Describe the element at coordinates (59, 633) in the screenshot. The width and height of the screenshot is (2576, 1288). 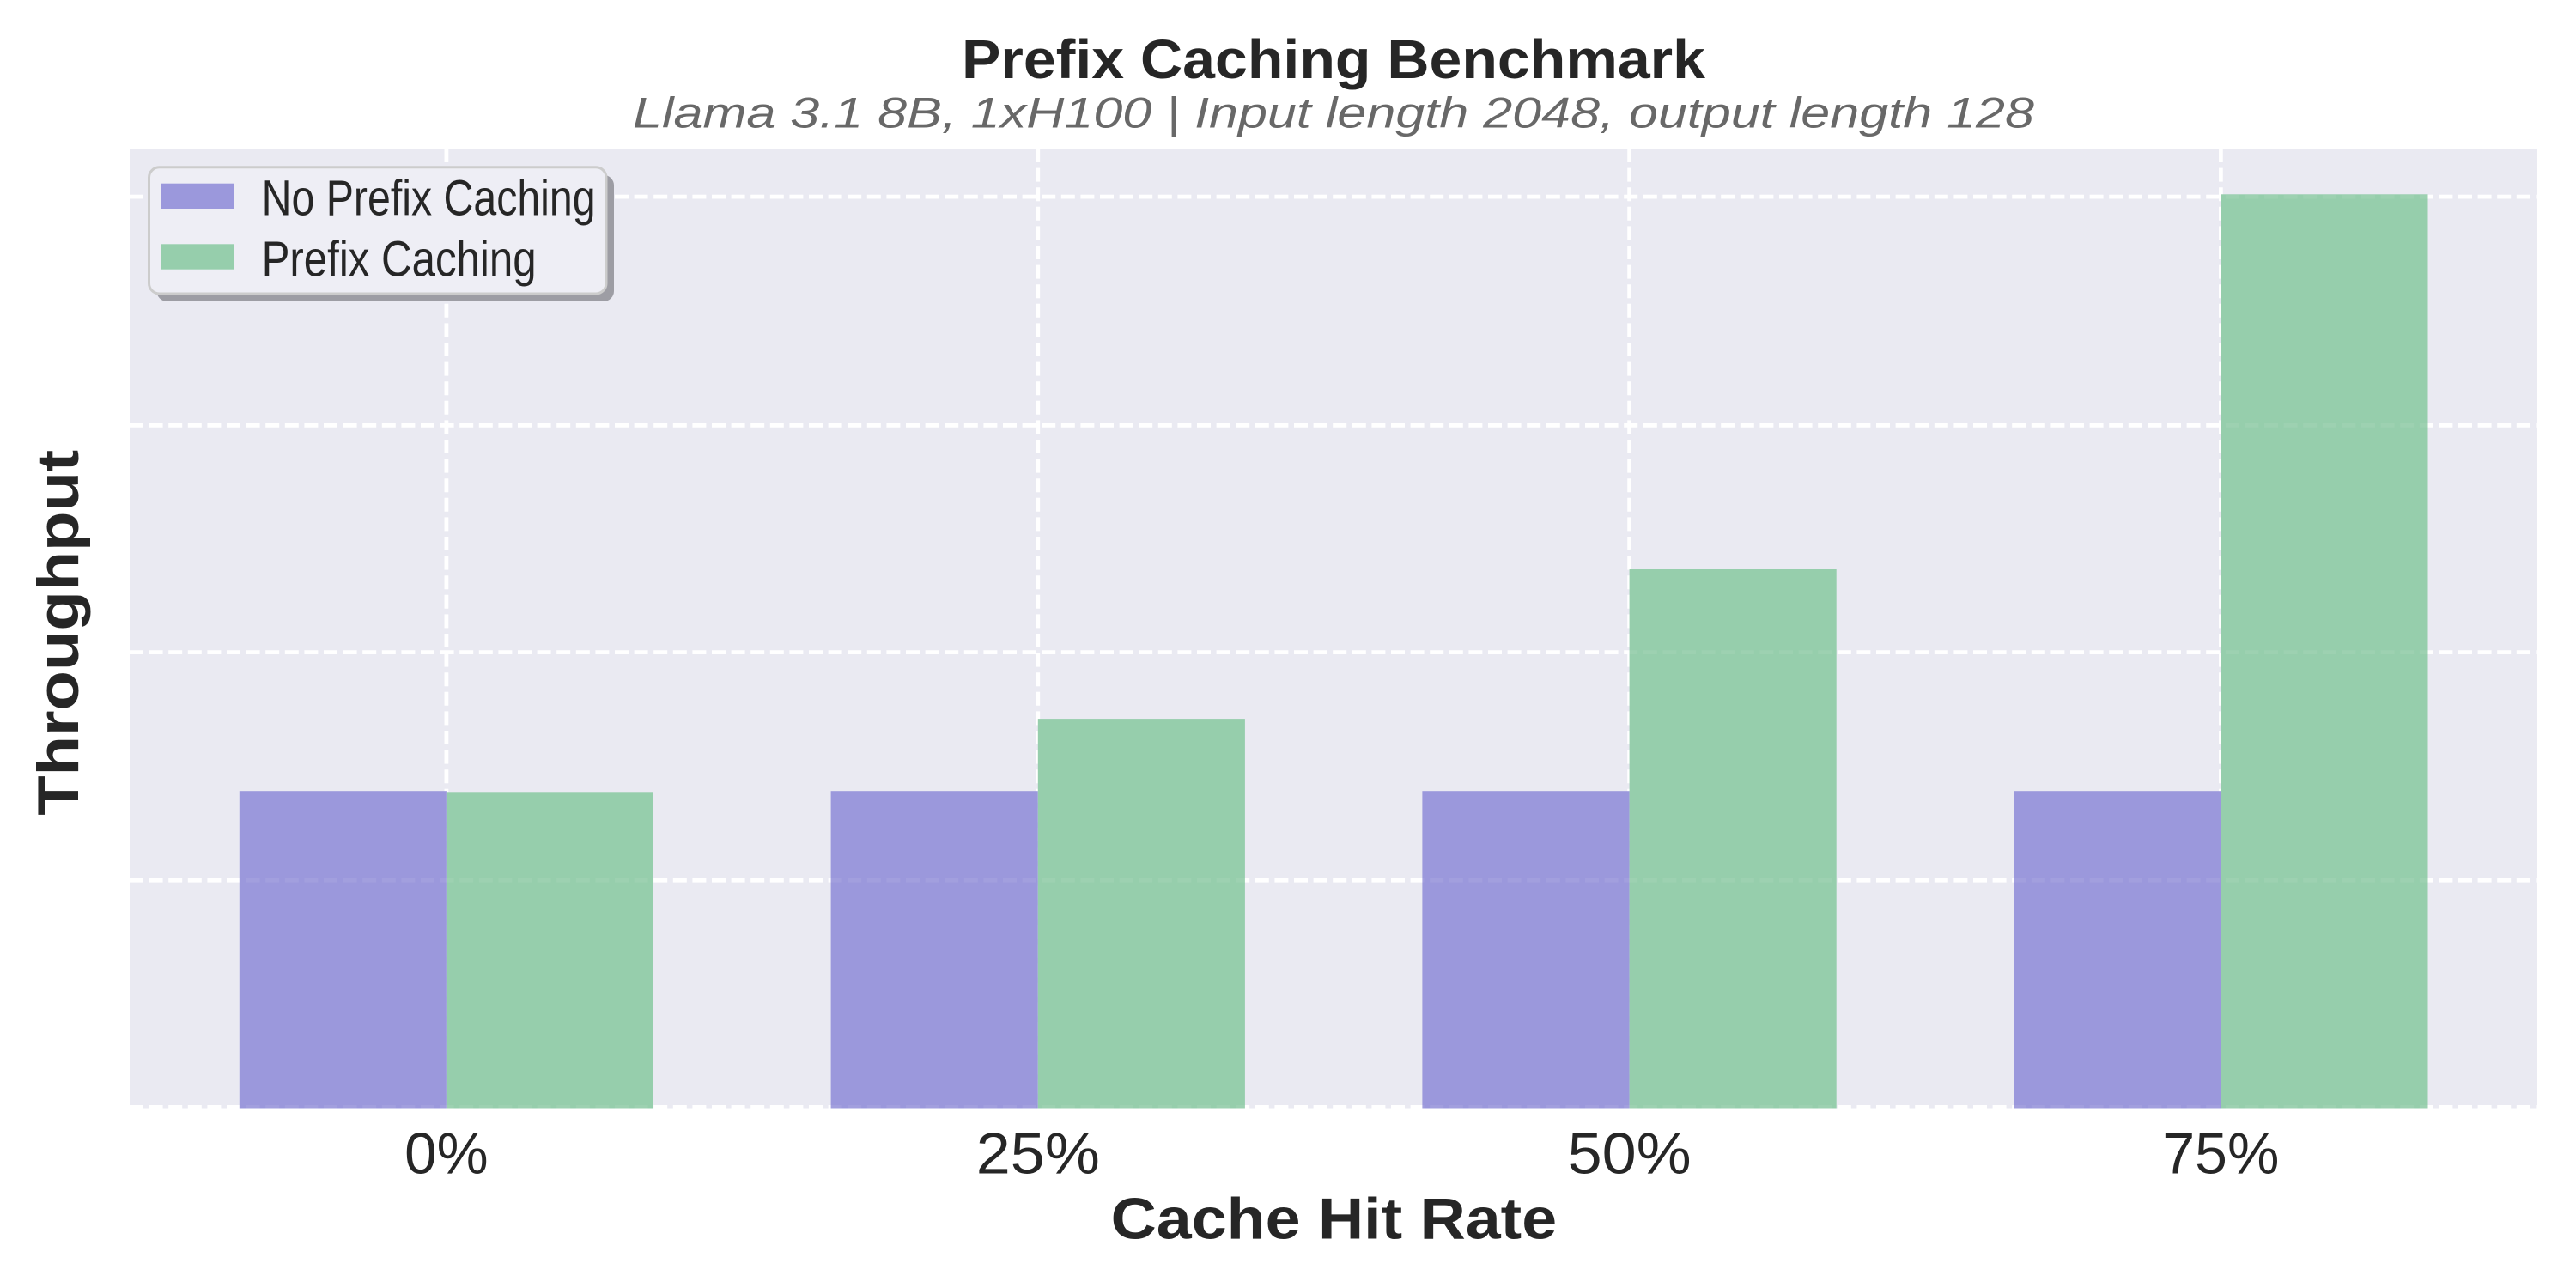
I see `svg-text: Throughput` at that location.